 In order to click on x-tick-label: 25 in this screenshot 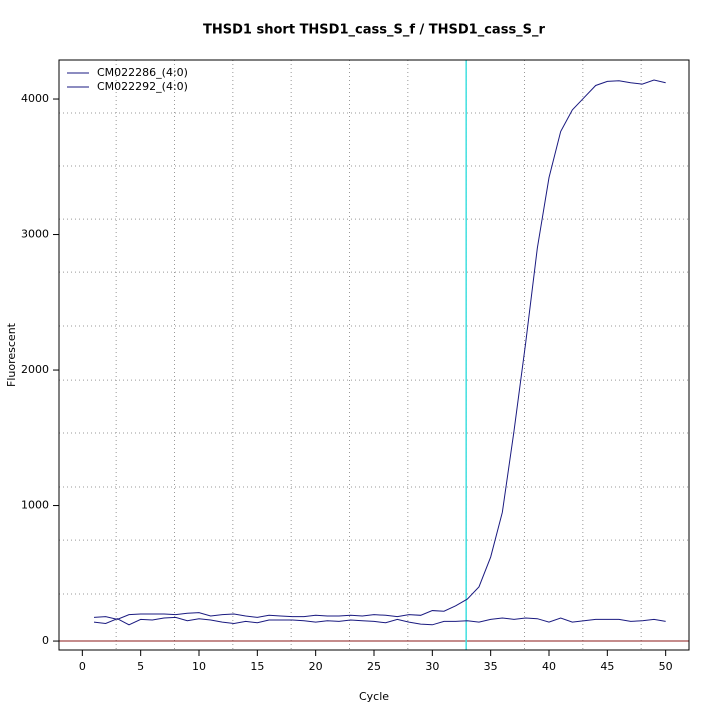, I will do `click(374, 666)`.